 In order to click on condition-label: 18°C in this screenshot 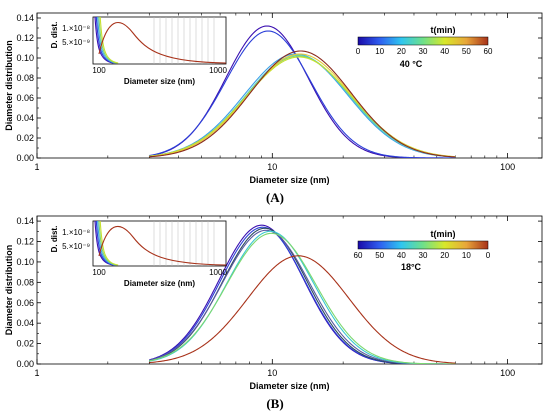, I will do `click(411, 267)`.